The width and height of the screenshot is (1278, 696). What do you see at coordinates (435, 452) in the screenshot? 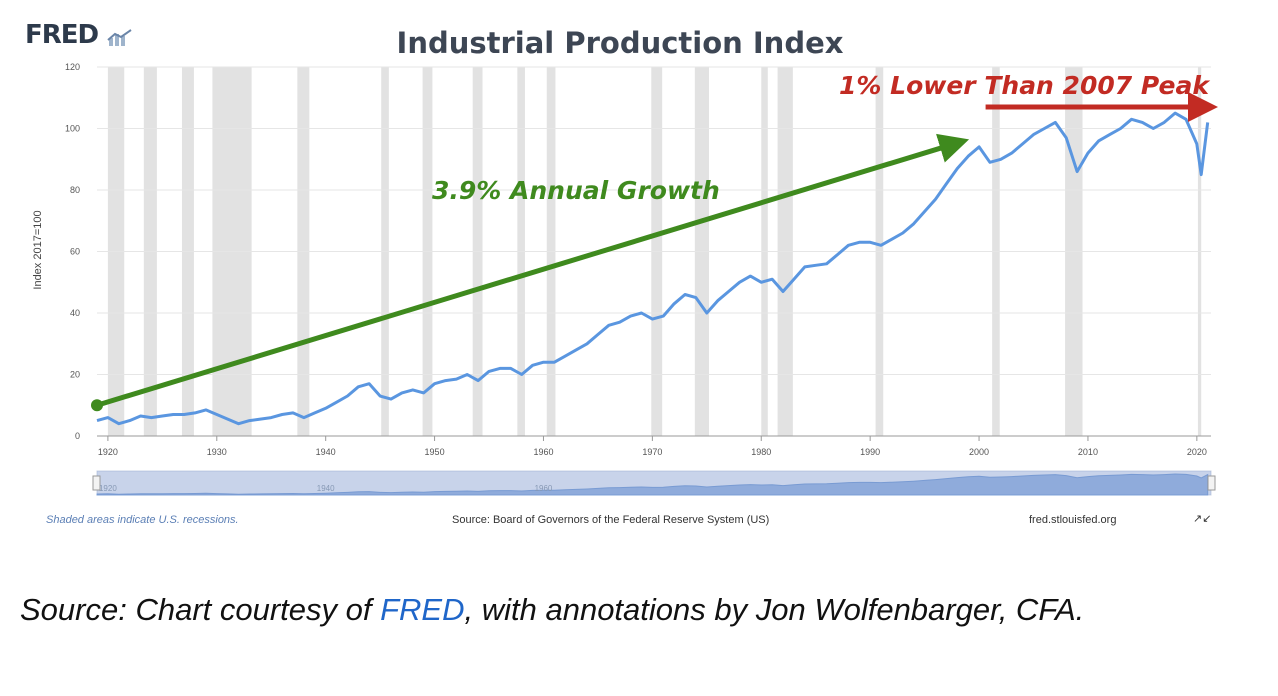
I see `x-tick-label: 1950` at bounding box center [435, 452].